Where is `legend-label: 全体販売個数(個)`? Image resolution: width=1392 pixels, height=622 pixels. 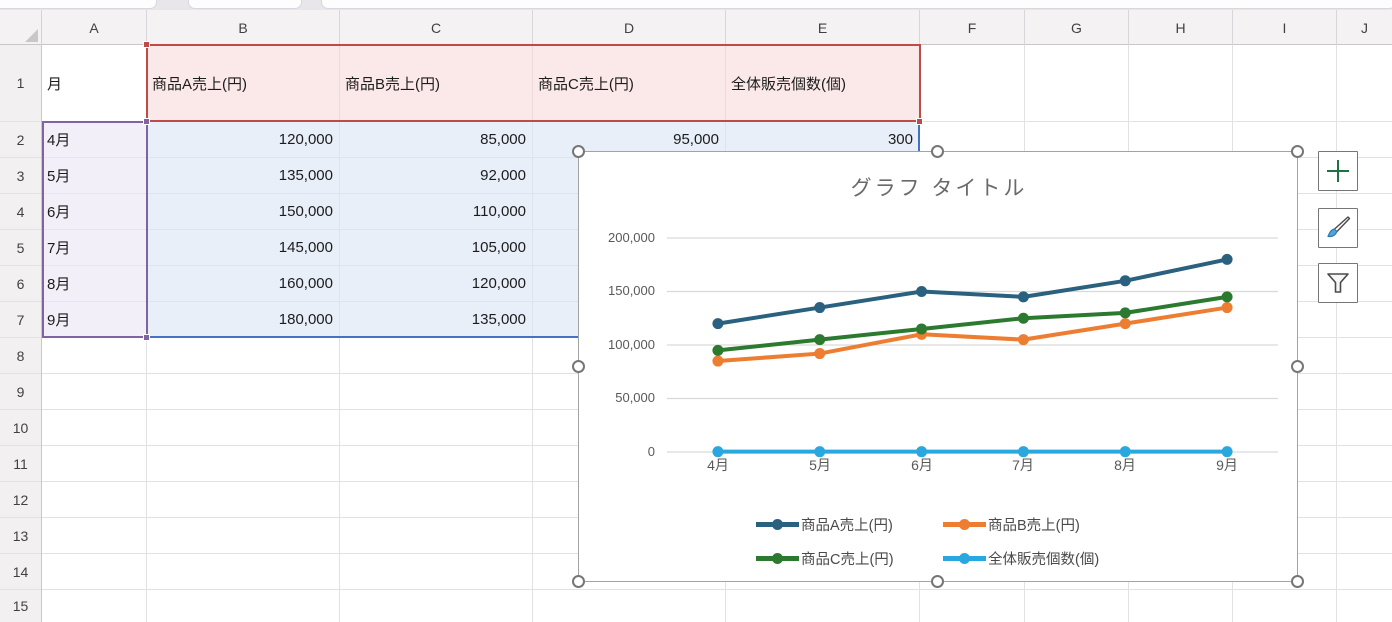 legend-label: 全体販売個数(個) is located at coordinates (1044, 559).